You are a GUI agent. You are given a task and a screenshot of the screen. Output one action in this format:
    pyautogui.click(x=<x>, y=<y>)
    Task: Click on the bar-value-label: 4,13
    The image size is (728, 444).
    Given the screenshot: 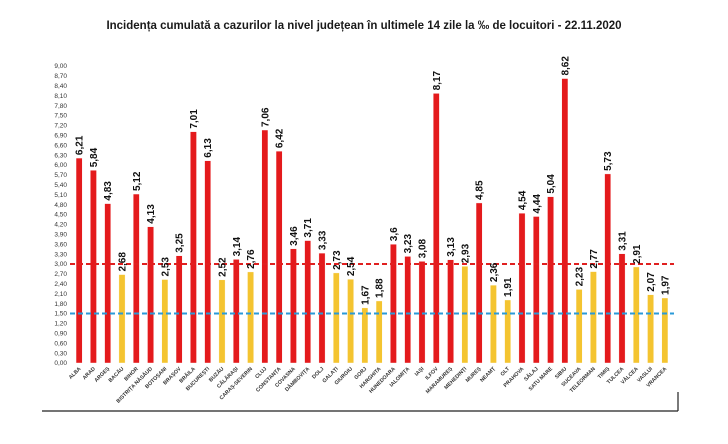 What is the action you would take?
    pyautogui.click(x=151, y=214)
    